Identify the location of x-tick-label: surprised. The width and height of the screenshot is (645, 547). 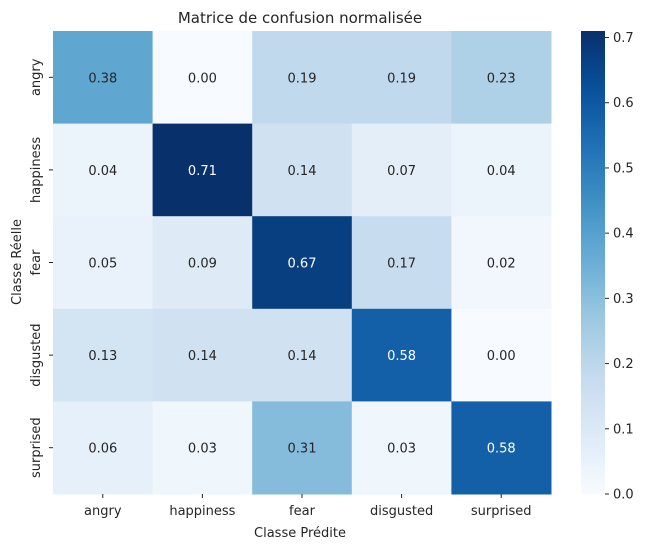
(501, 511).